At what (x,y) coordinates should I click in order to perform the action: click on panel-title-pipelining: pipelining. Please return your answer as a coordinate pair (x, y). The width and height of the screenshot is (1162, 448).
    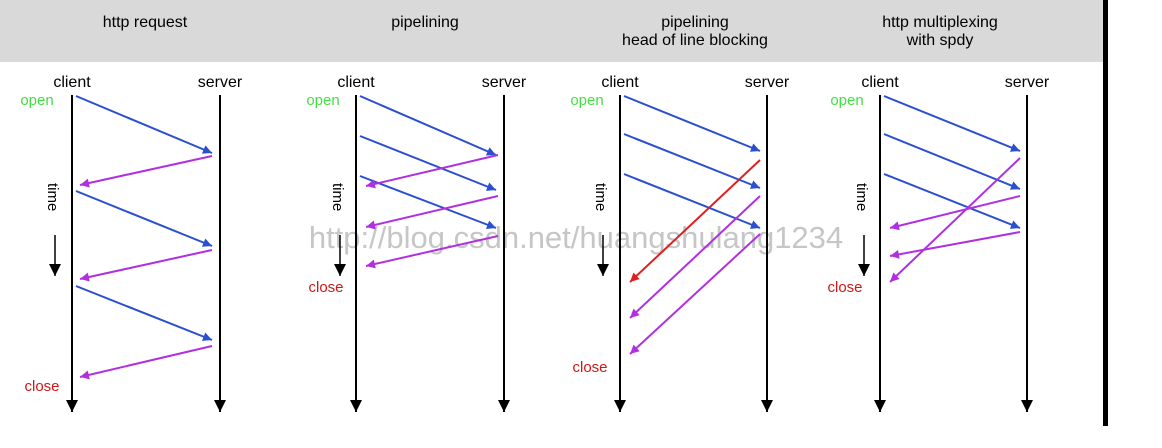
    Looking at the image, I should click on (425, 23).